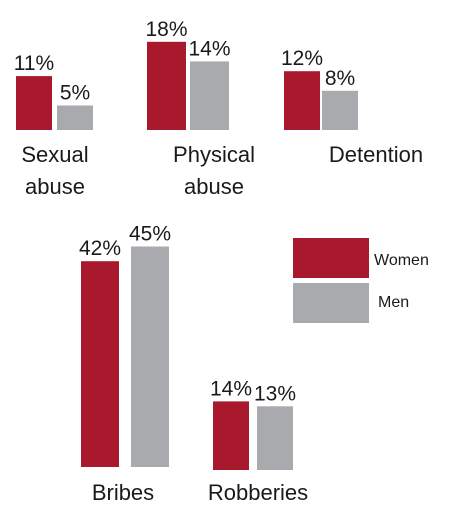 The image size is (457, 506). What do you see at coordinates (302, 58) in the screenshot?
I see `value-label-detention-women: 12%` at bounding box center [302, 58].